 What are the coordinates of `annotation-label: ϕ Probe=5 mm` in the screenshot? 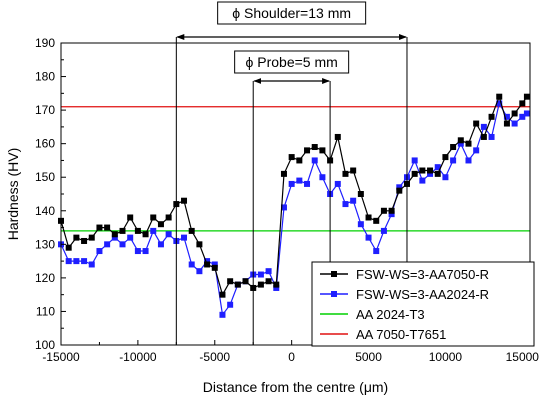 It's located at (292, 62).